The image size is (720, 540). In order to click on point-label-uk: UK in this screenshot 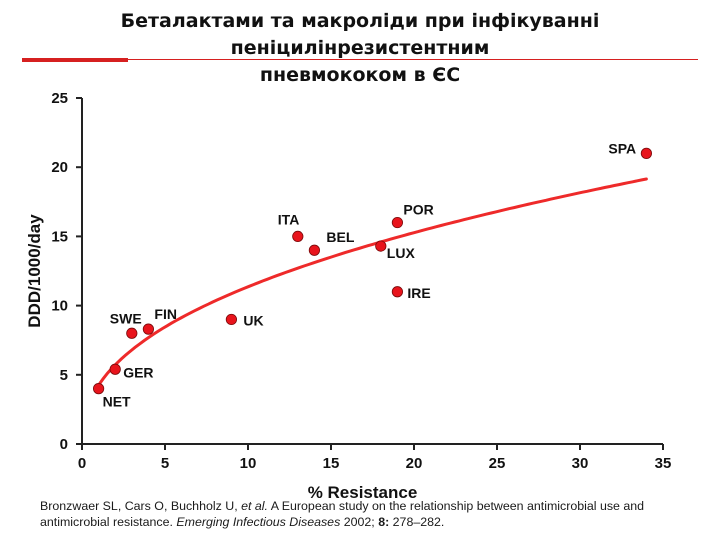, I will do `click(253, 320)`.